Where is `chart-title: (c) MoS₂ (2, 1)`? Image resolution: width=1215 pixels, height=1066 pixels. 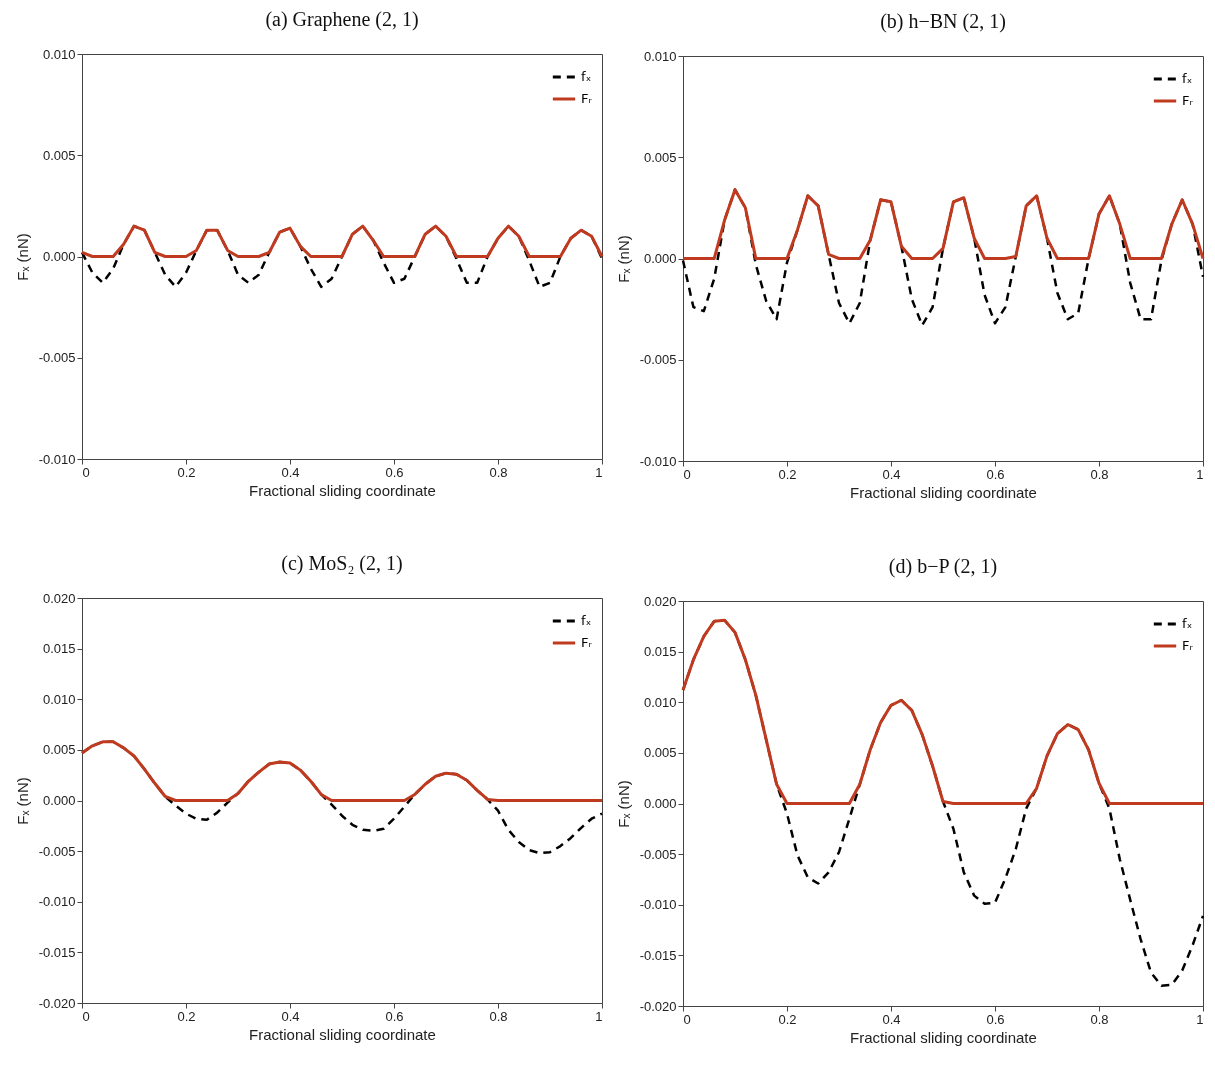
chart-title: (c) MoS₂ (2, 1) is located at coordinates (342, 563).